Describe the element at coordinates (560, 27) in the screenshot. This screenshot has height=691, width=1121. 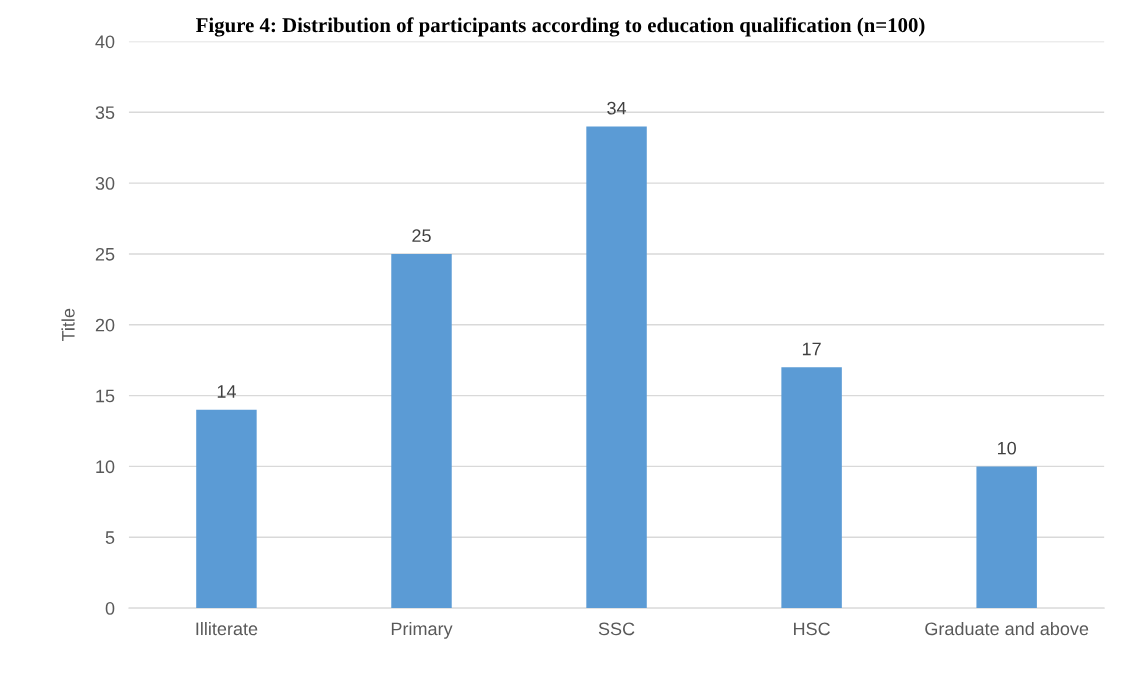
I see `chart-title: Figure 4: Distribution of participants according to education qualification (n=100)` at that location.